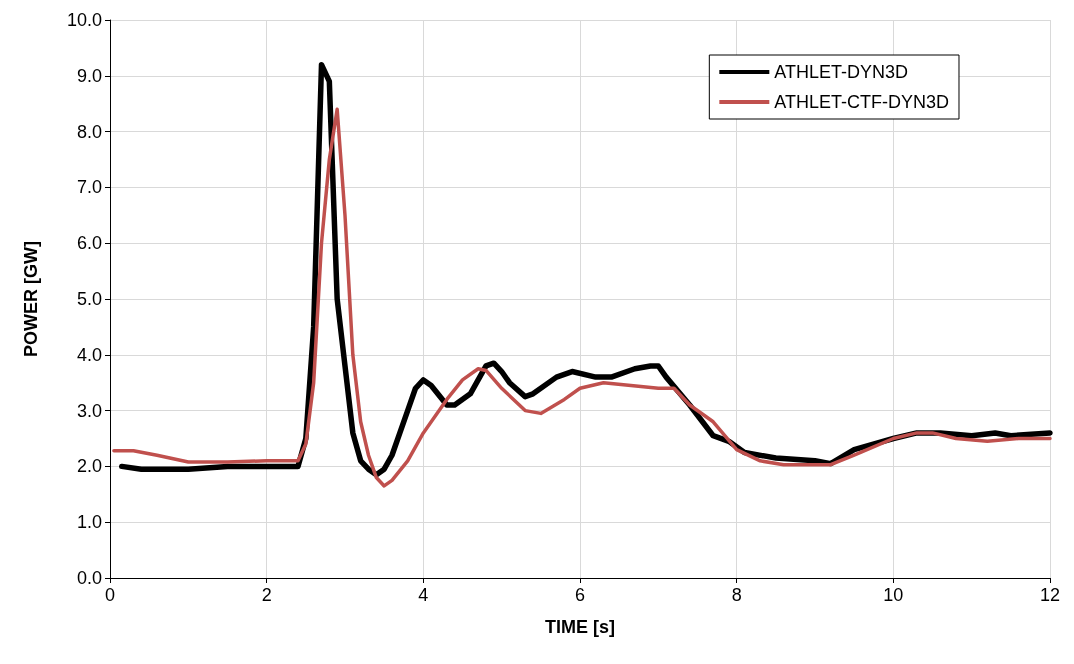  I want to click on x-axis-title: TIME [s], so click(580, 627).